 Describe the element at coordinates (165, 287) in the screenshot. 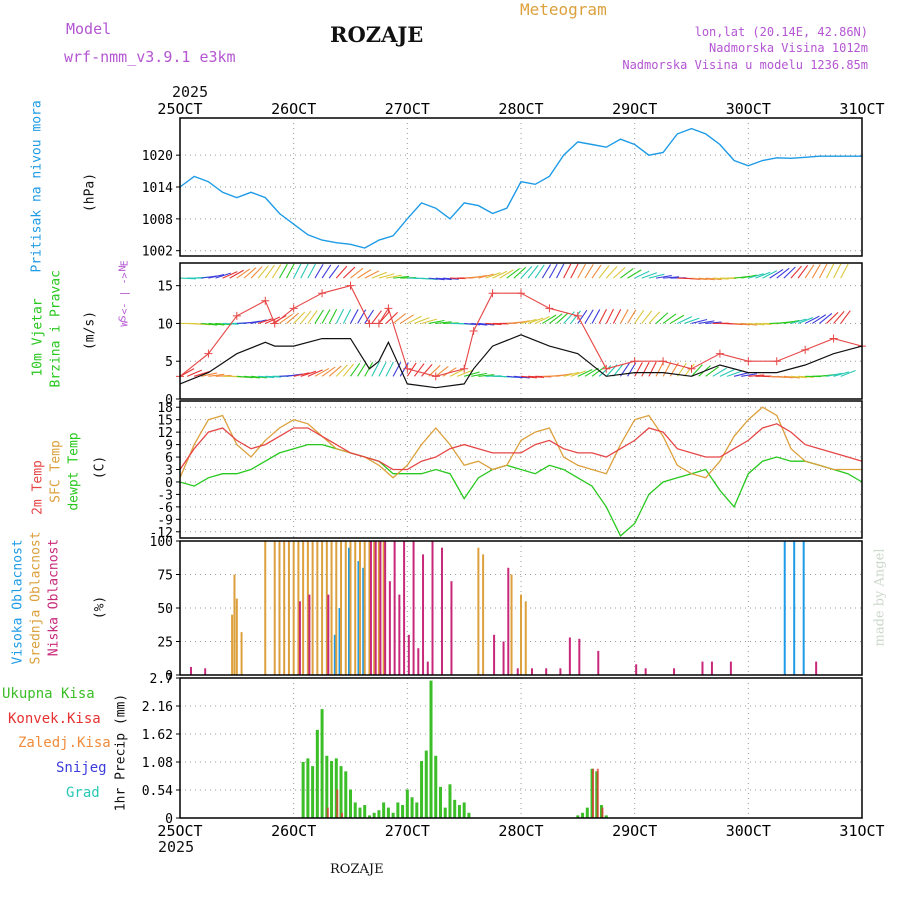

I see `y-tick-label: 15` at that location.